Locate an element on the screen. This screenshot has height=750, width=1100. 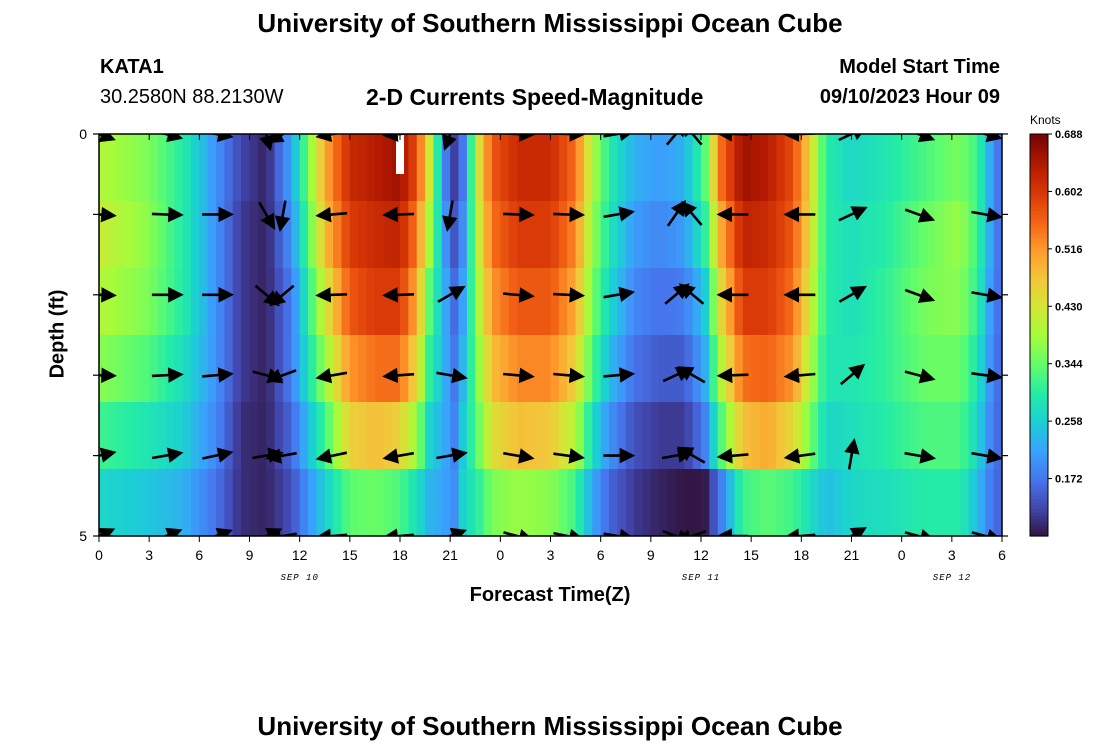
colorbar: Knots 0.688 0.602 0.516 0.430 0.344 0.258 0.172 is located at coordinates (1056, 325).